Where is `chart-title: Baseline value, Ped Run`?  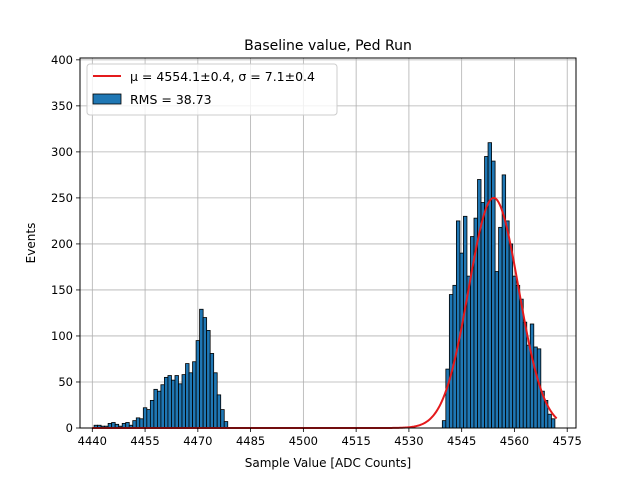 chart-title: Baseline value, Ped Run is located at coordinates (328, 46).